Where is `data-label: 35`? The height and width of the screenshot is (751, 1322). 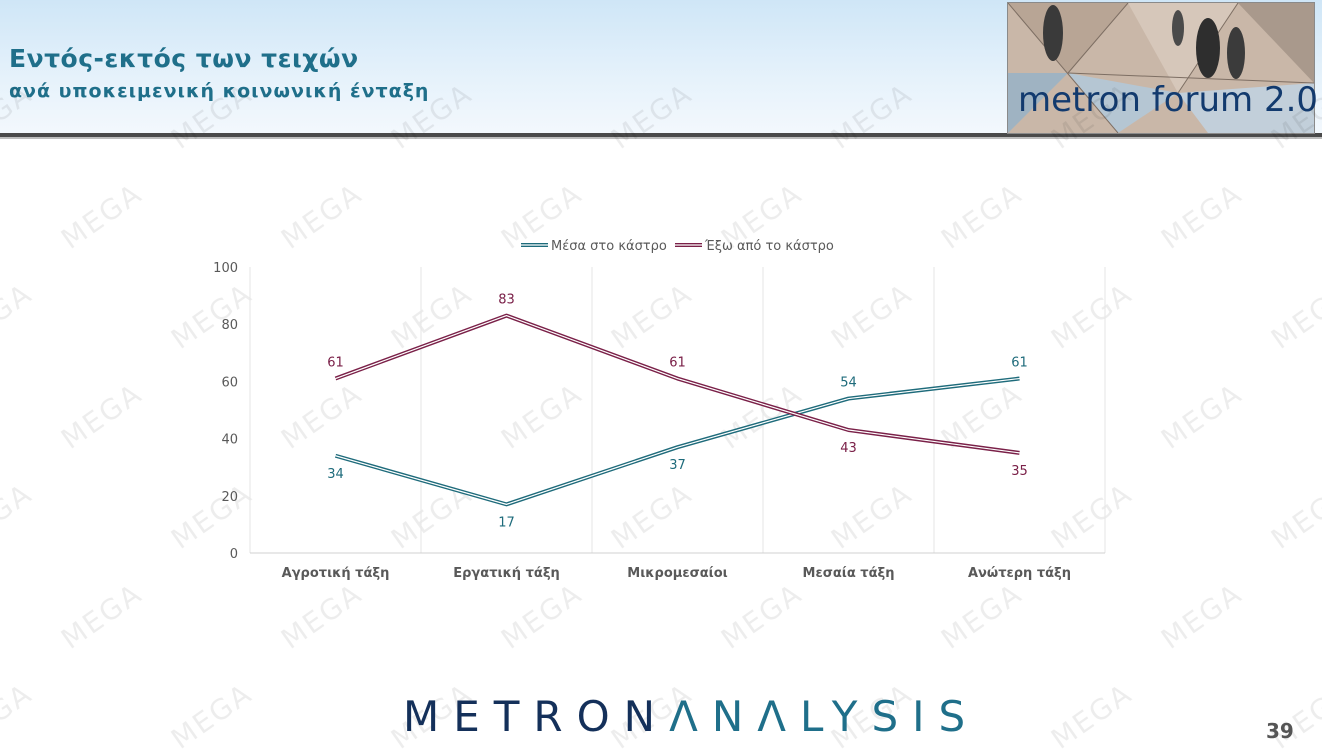
data-label: 35 is located at coordinates (1019, 471).